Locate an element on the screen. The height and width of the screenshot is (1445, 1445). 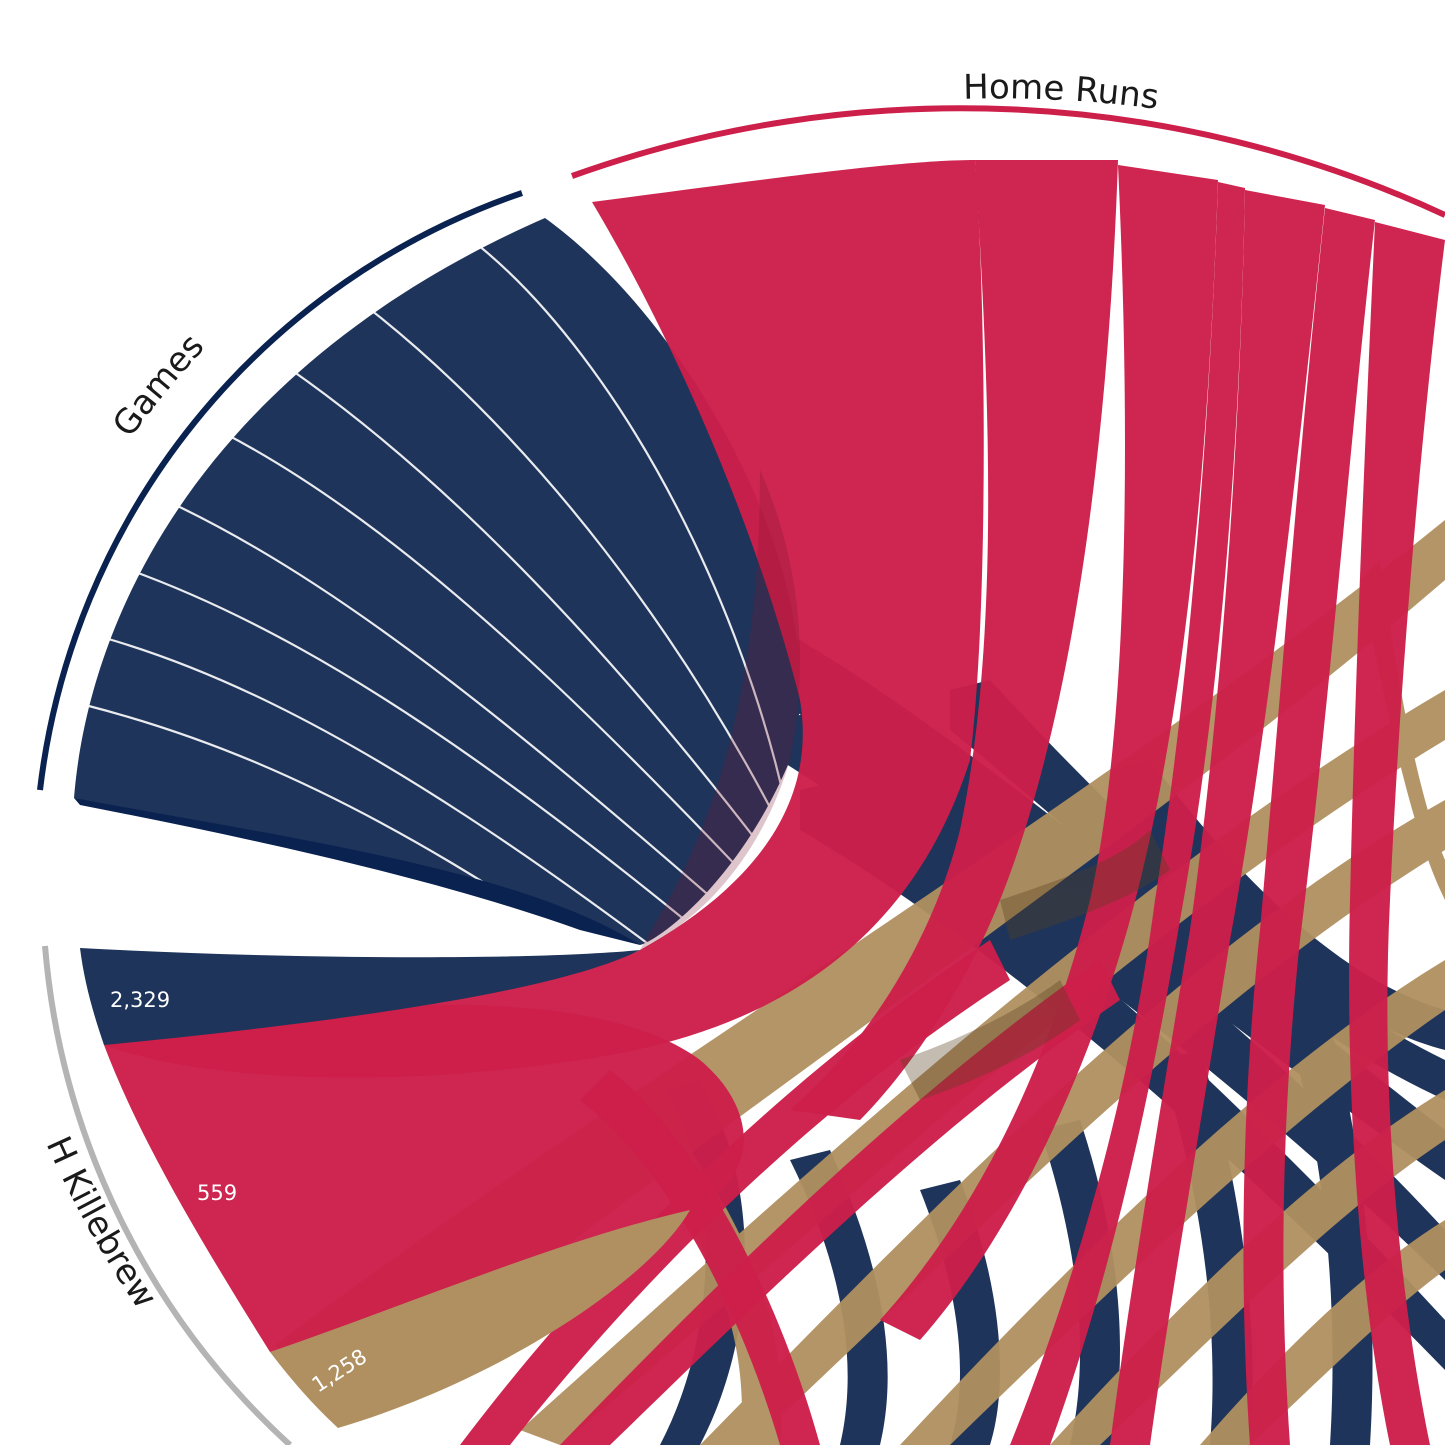
home-runs-to-player-ribbon is located at coordinates (424, 1178).